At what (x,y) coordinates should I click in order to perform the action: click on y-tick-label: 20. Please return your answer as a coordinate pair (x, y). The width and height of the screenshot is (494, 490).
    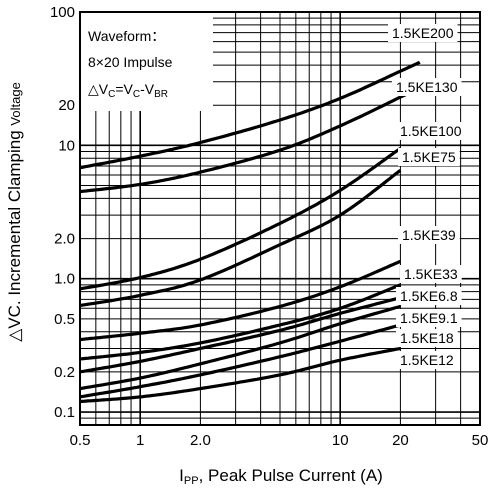
    Looking at the image, I should click on (66, 105).